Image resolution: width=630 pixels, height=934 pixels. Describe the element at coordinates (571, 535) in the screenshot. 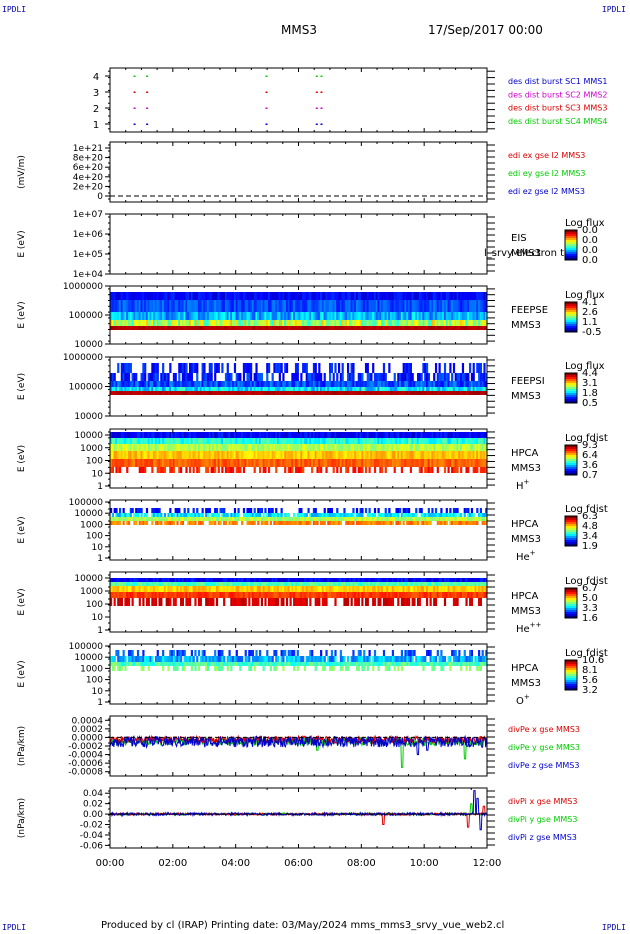

I see `hpca-he-colorbar-swatch` at that location.